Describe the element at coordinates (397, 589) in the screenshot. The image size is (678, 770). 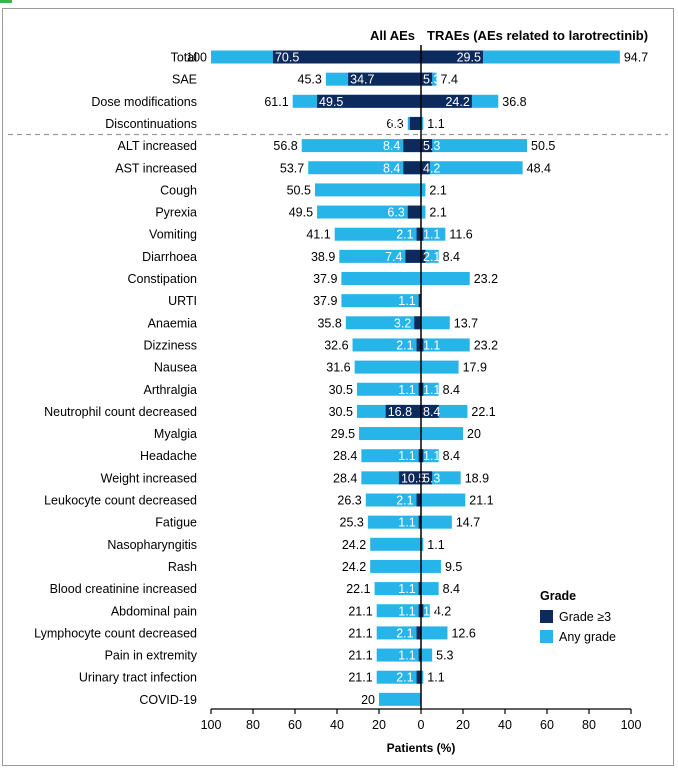
I see `bar-all-any-blood-creatinine-increased` at that location.